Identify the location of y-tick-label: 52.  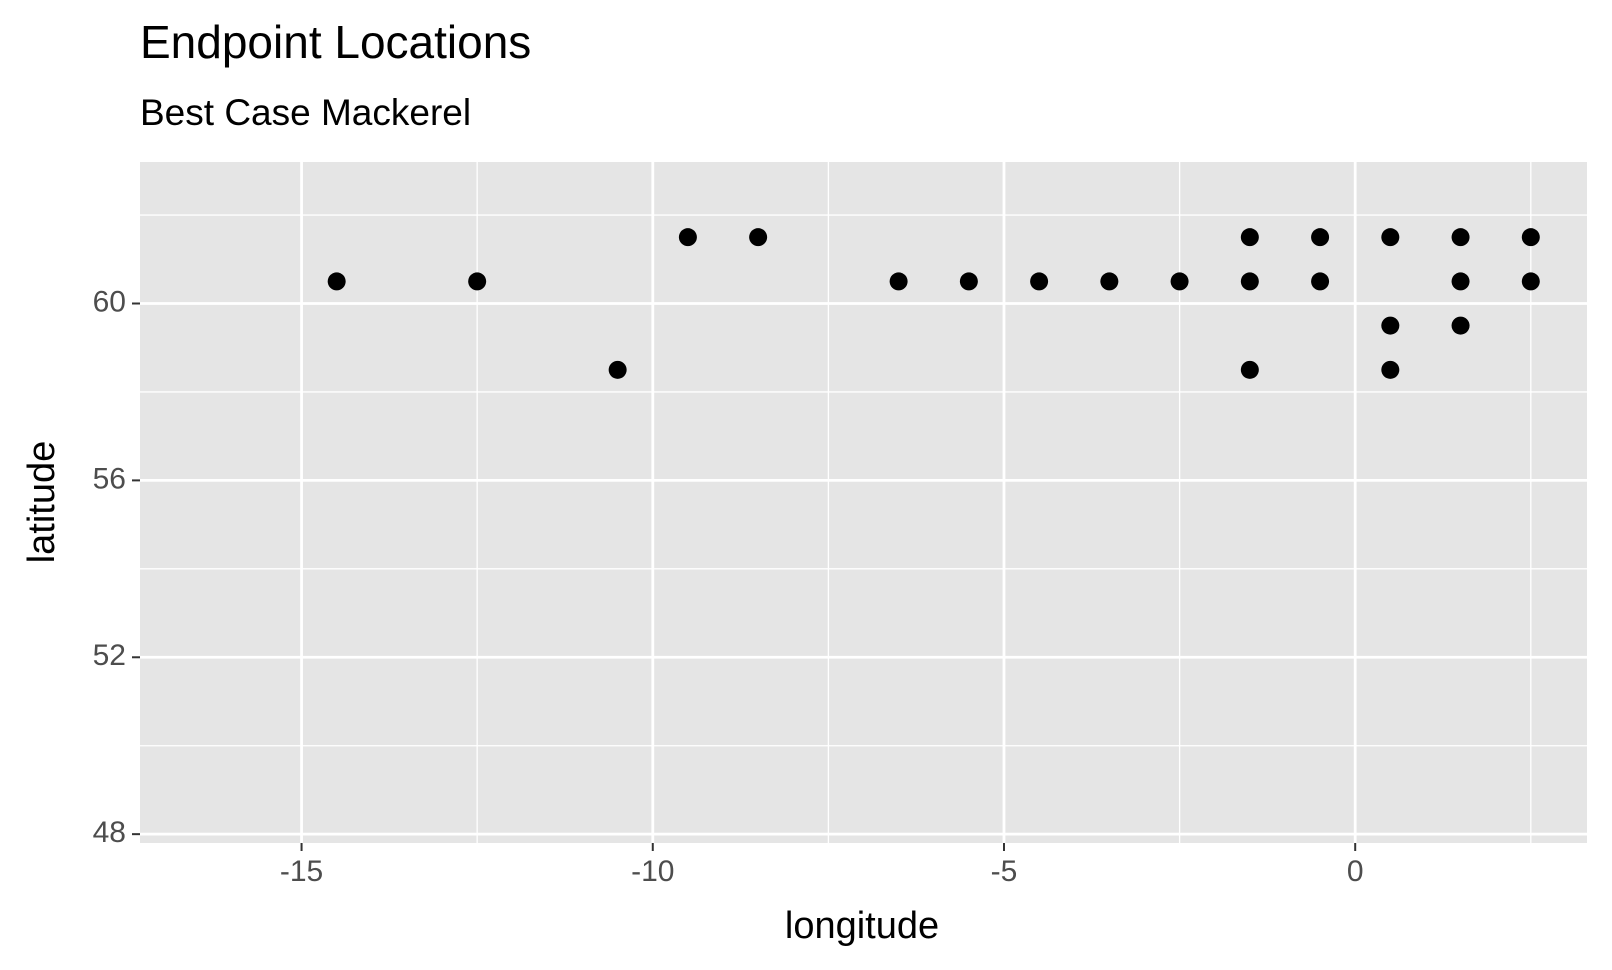
(109, 655).